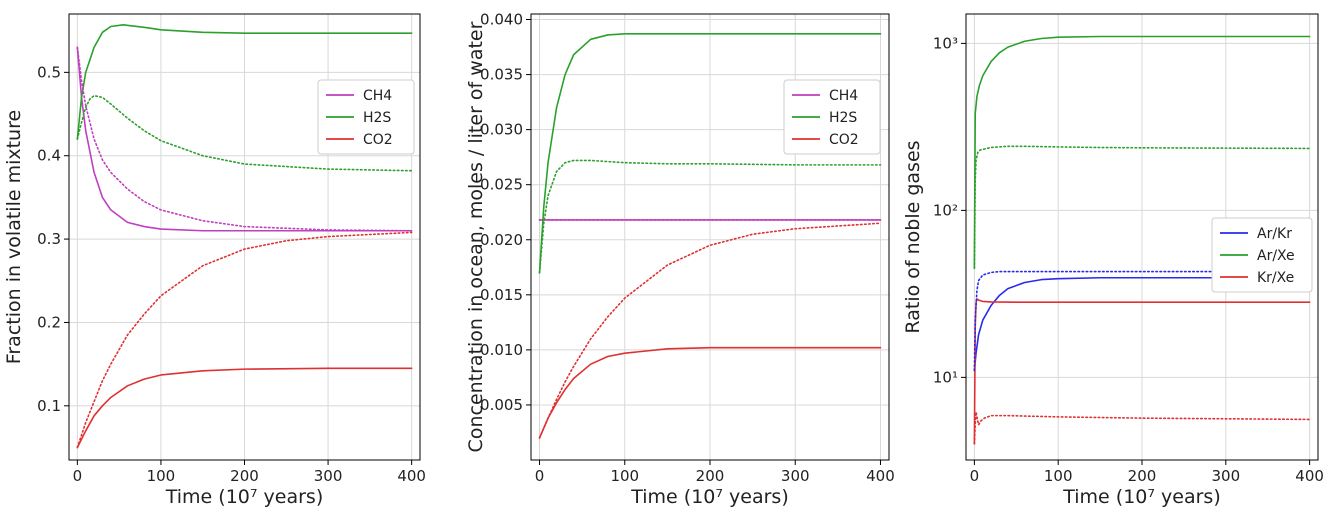  I want to click on y-tick-label: 0.3, so click(49, 239).